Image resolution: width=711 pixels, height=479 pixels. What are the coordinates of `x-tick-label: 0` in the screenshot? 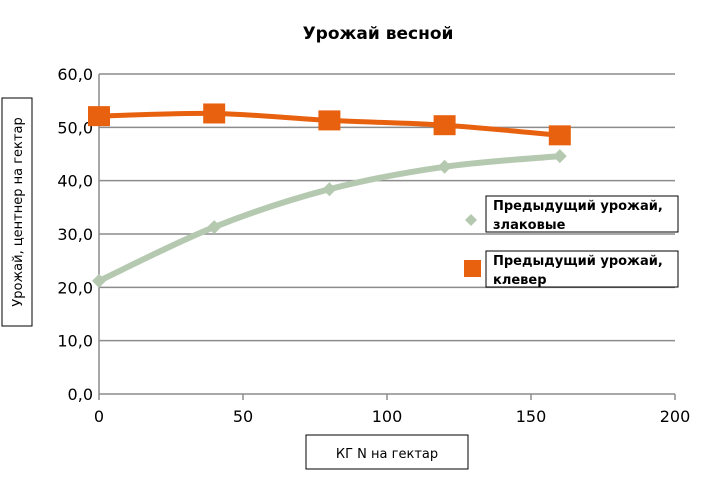 It's located at (99, 416).